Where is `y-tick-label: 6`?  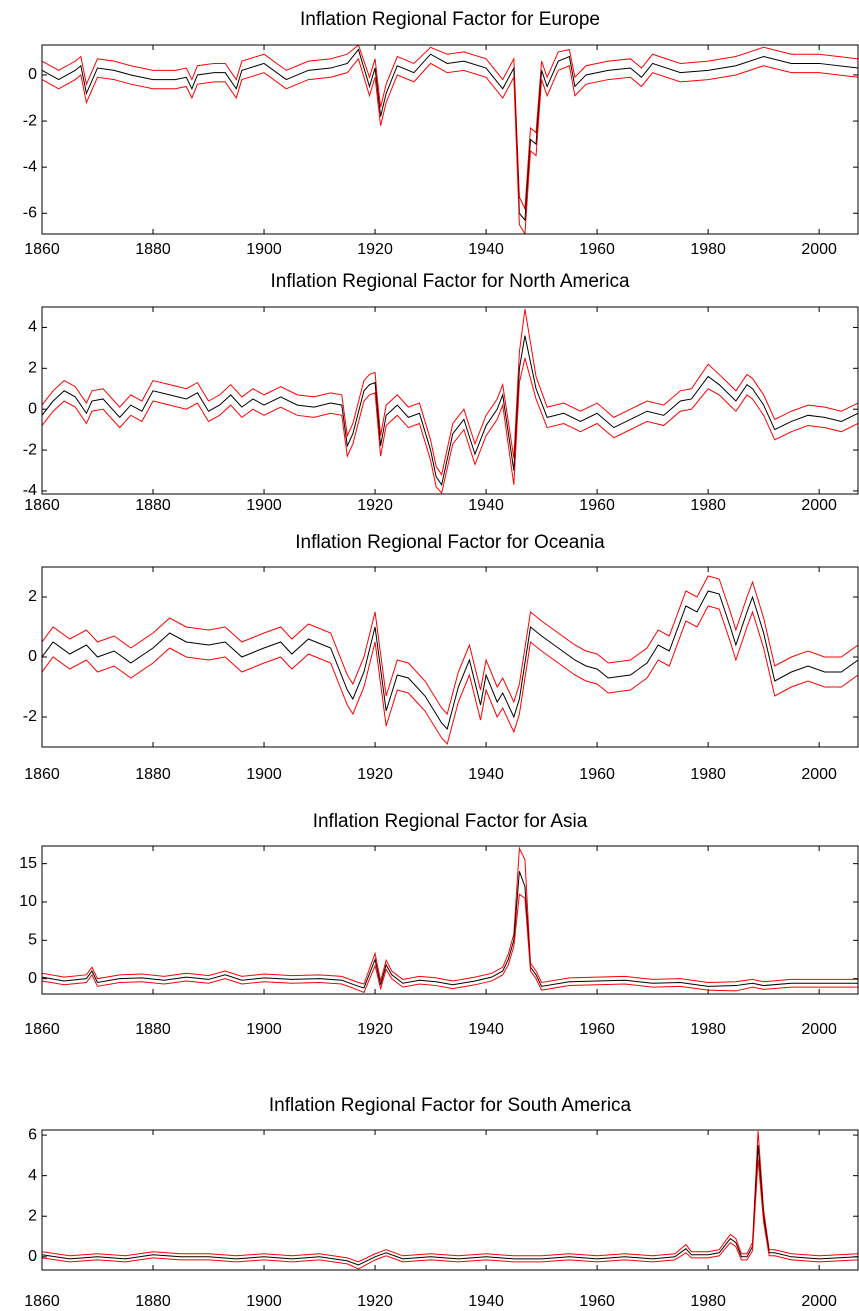
y-tick-label: 6 is located at coordinates (32, 1134).